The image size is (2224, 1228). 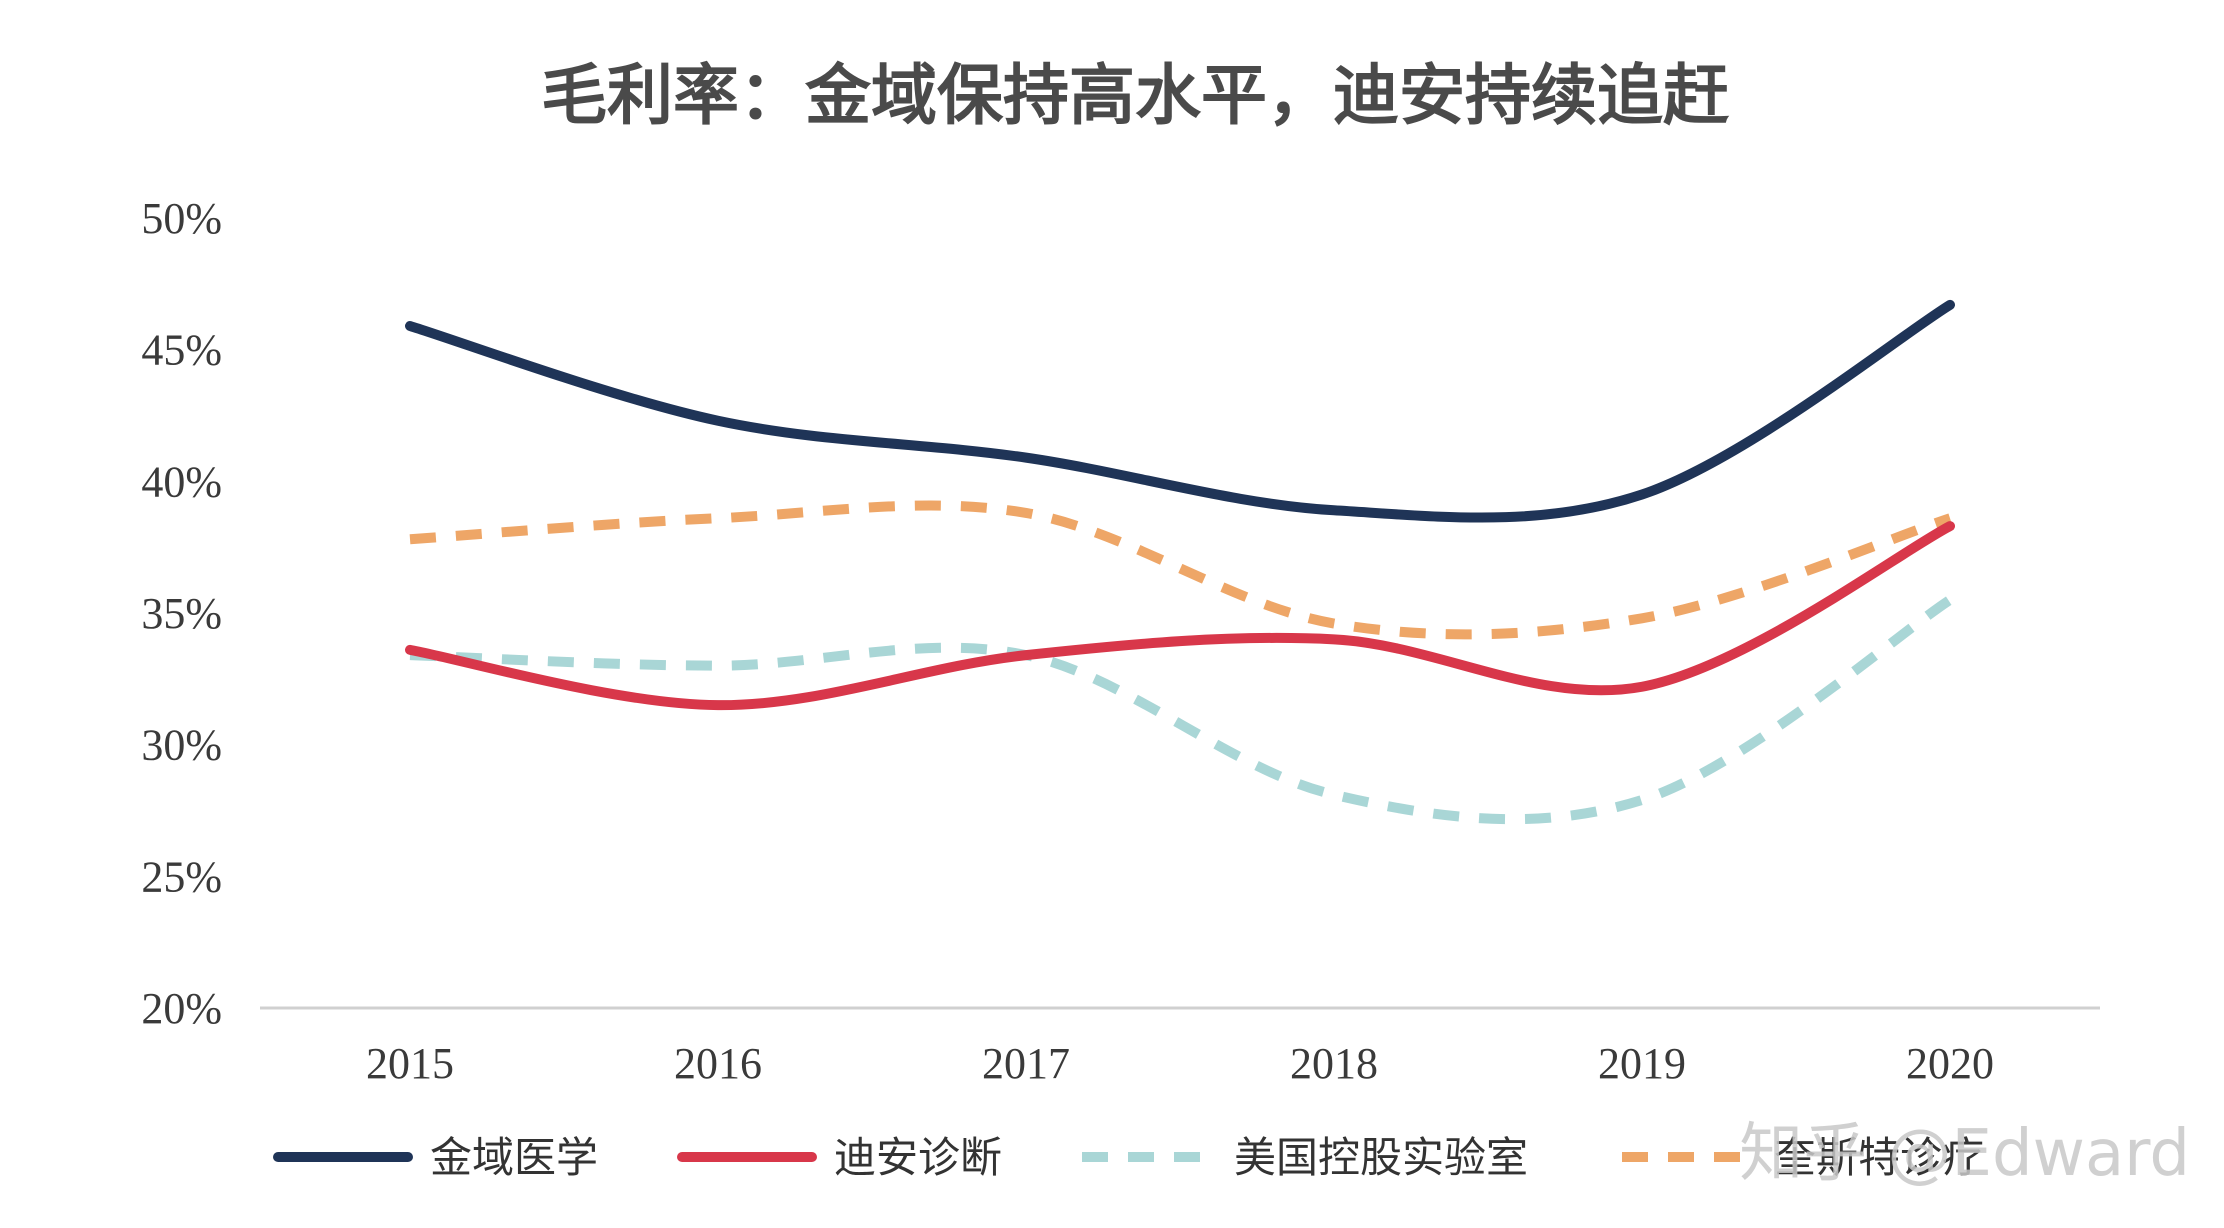 What do you see at coordinates (918, 1157) in the screenshot?
I see `legend-label: 迪安诊断` at bounding box center [918, 1157].